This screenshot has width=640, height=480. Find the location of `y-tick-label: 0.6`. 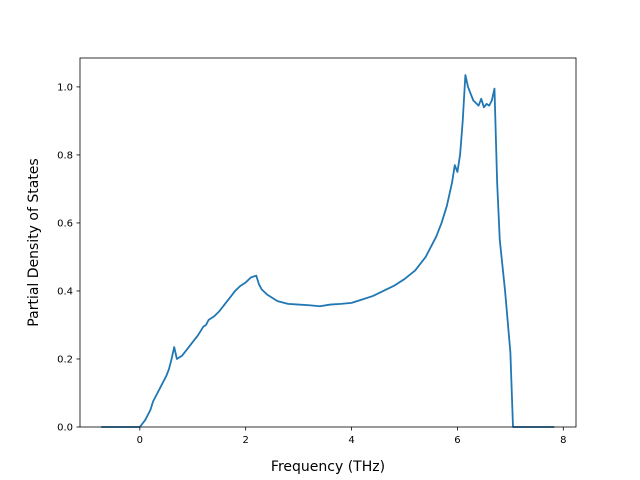

y-tick-label: 0.6 is located at coordinates (65, 223).